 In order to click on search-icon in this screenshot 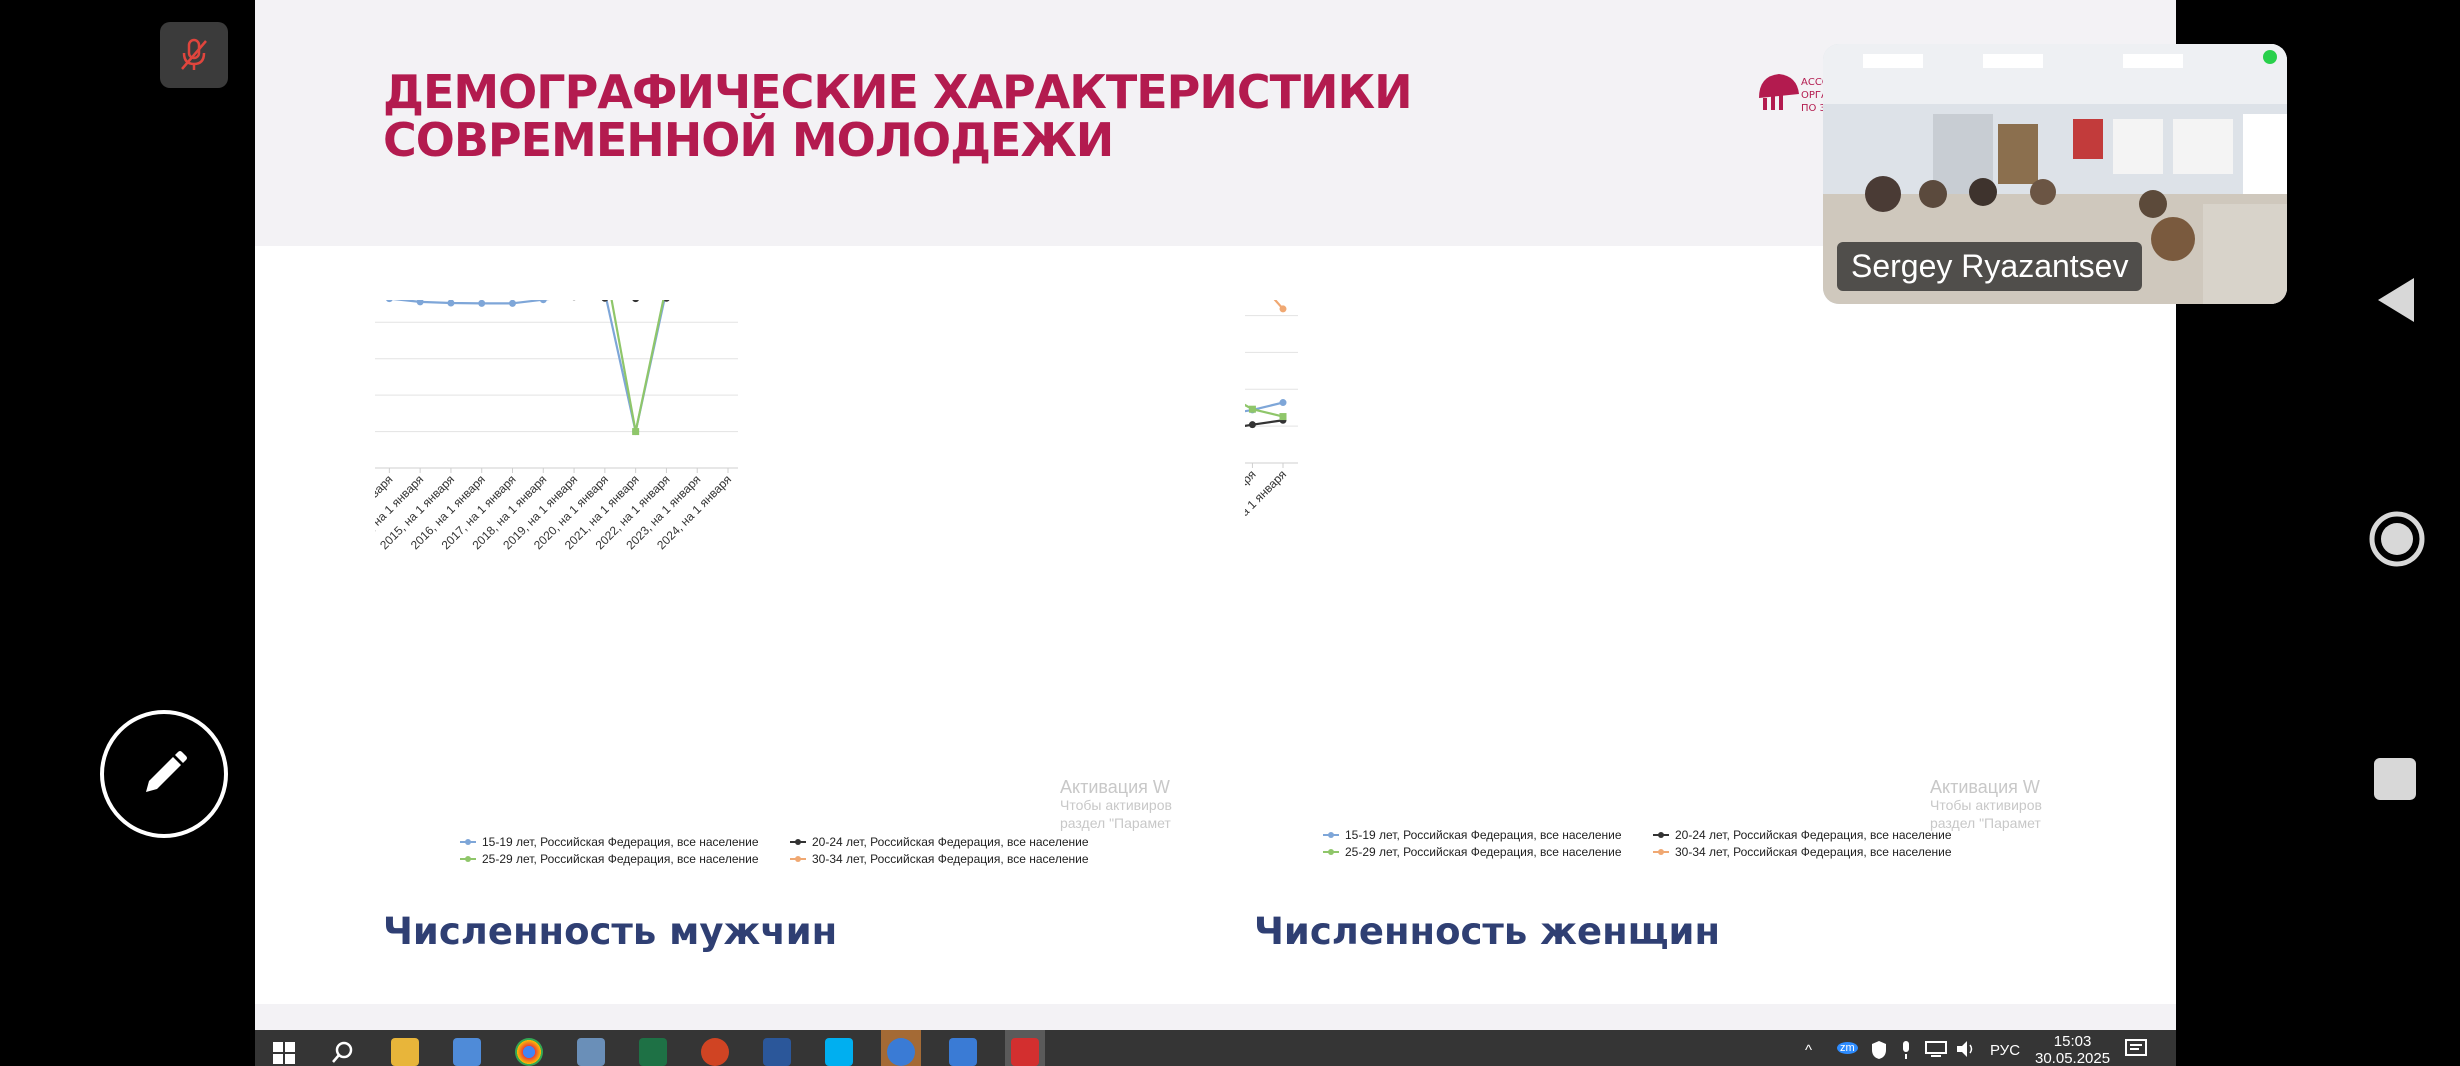, I will do `click(343, 1052)`.